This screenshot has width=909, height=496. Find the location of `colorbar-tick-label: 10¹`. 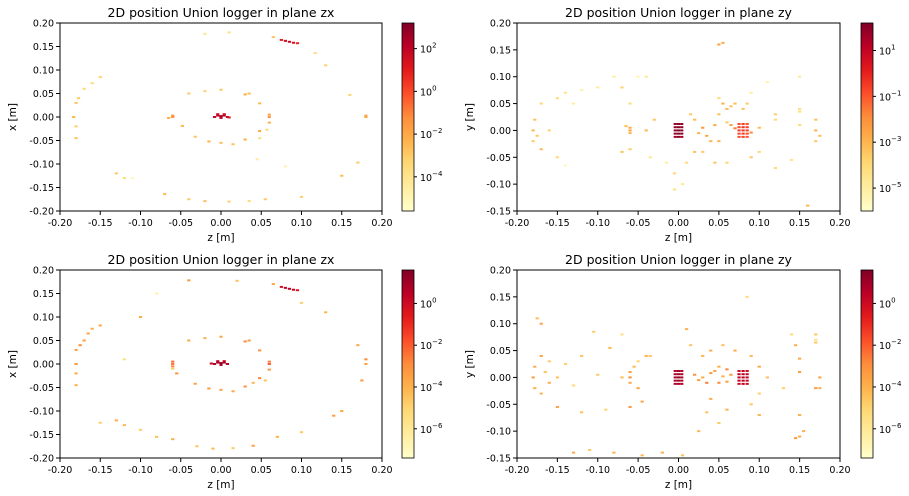

colorbar-tick-label: 10¹ is located at coordinates (887, 51).